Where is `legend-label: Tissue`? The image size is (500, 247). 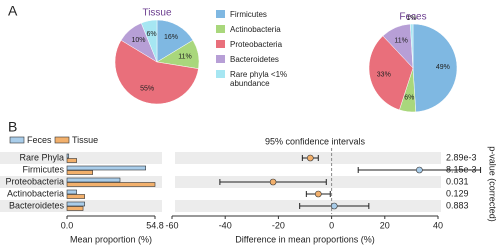 legend-label: Tissue is located at coordinates (85, 140).